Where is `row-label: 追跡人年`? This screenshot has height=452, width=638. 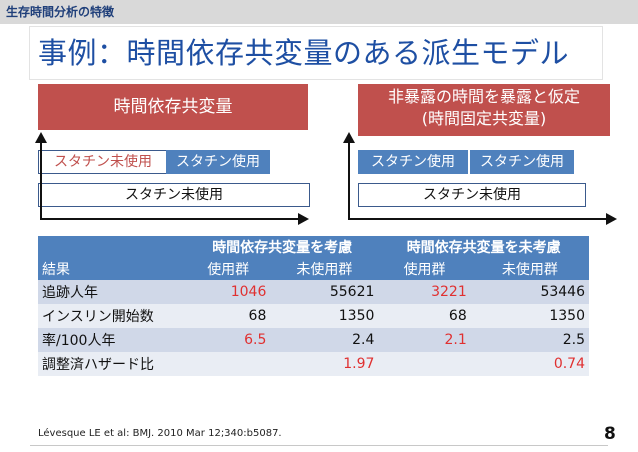
row-label: 追跡人年 is located at coordinates (112, 292).